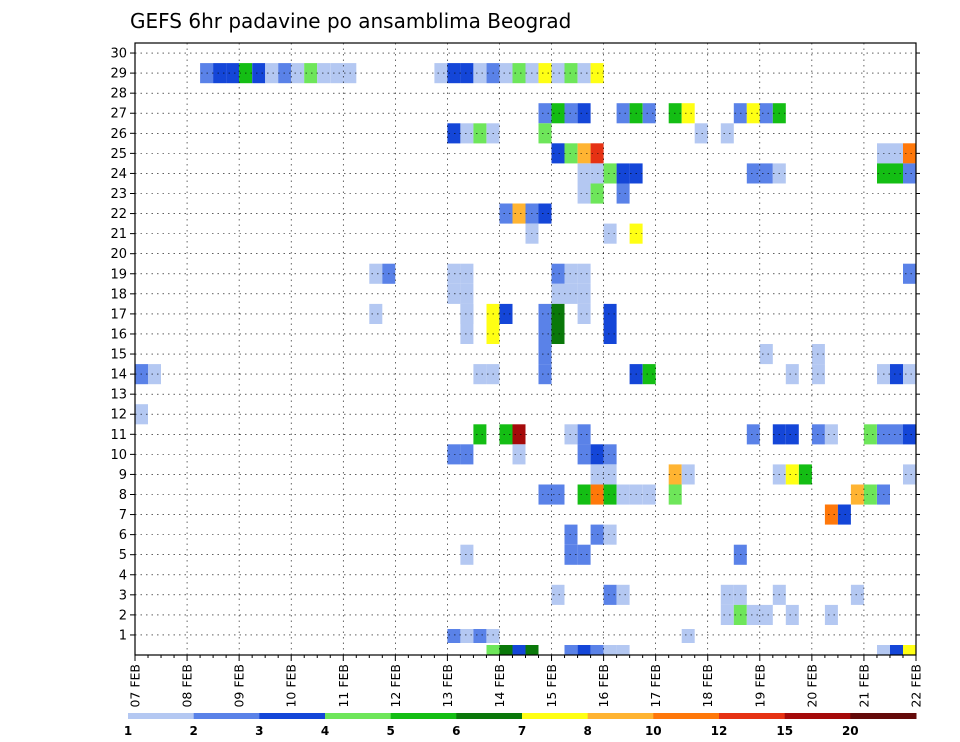  What do you see at coordinates (456, 731) in the screenshot?
I see `legend-label: 6` at bounding box center [456, 731].